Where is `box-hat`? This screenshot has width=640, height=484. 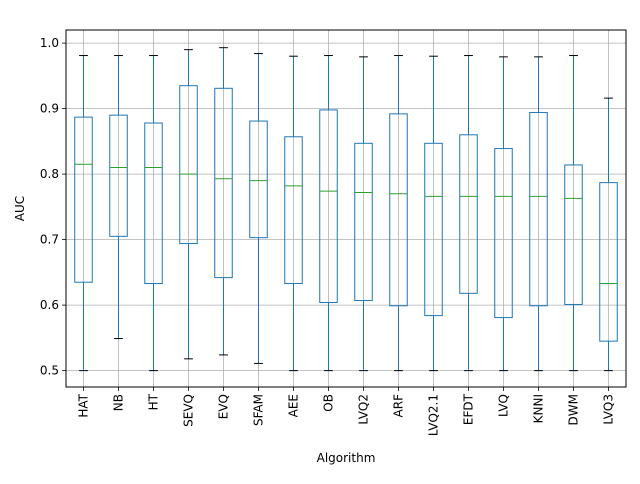 box-hat is located at coordinates (83, 213).